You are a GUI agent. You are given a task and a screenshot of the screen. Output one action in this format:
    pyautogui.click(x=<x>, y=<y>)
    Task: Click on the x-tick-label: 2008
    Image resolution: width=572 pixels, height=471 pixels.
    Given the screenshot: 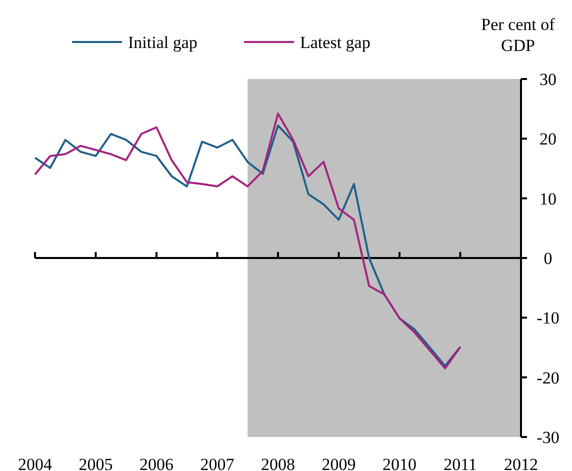 What is the action you would take?
    pyautogui.click(x=278, y=463)
    